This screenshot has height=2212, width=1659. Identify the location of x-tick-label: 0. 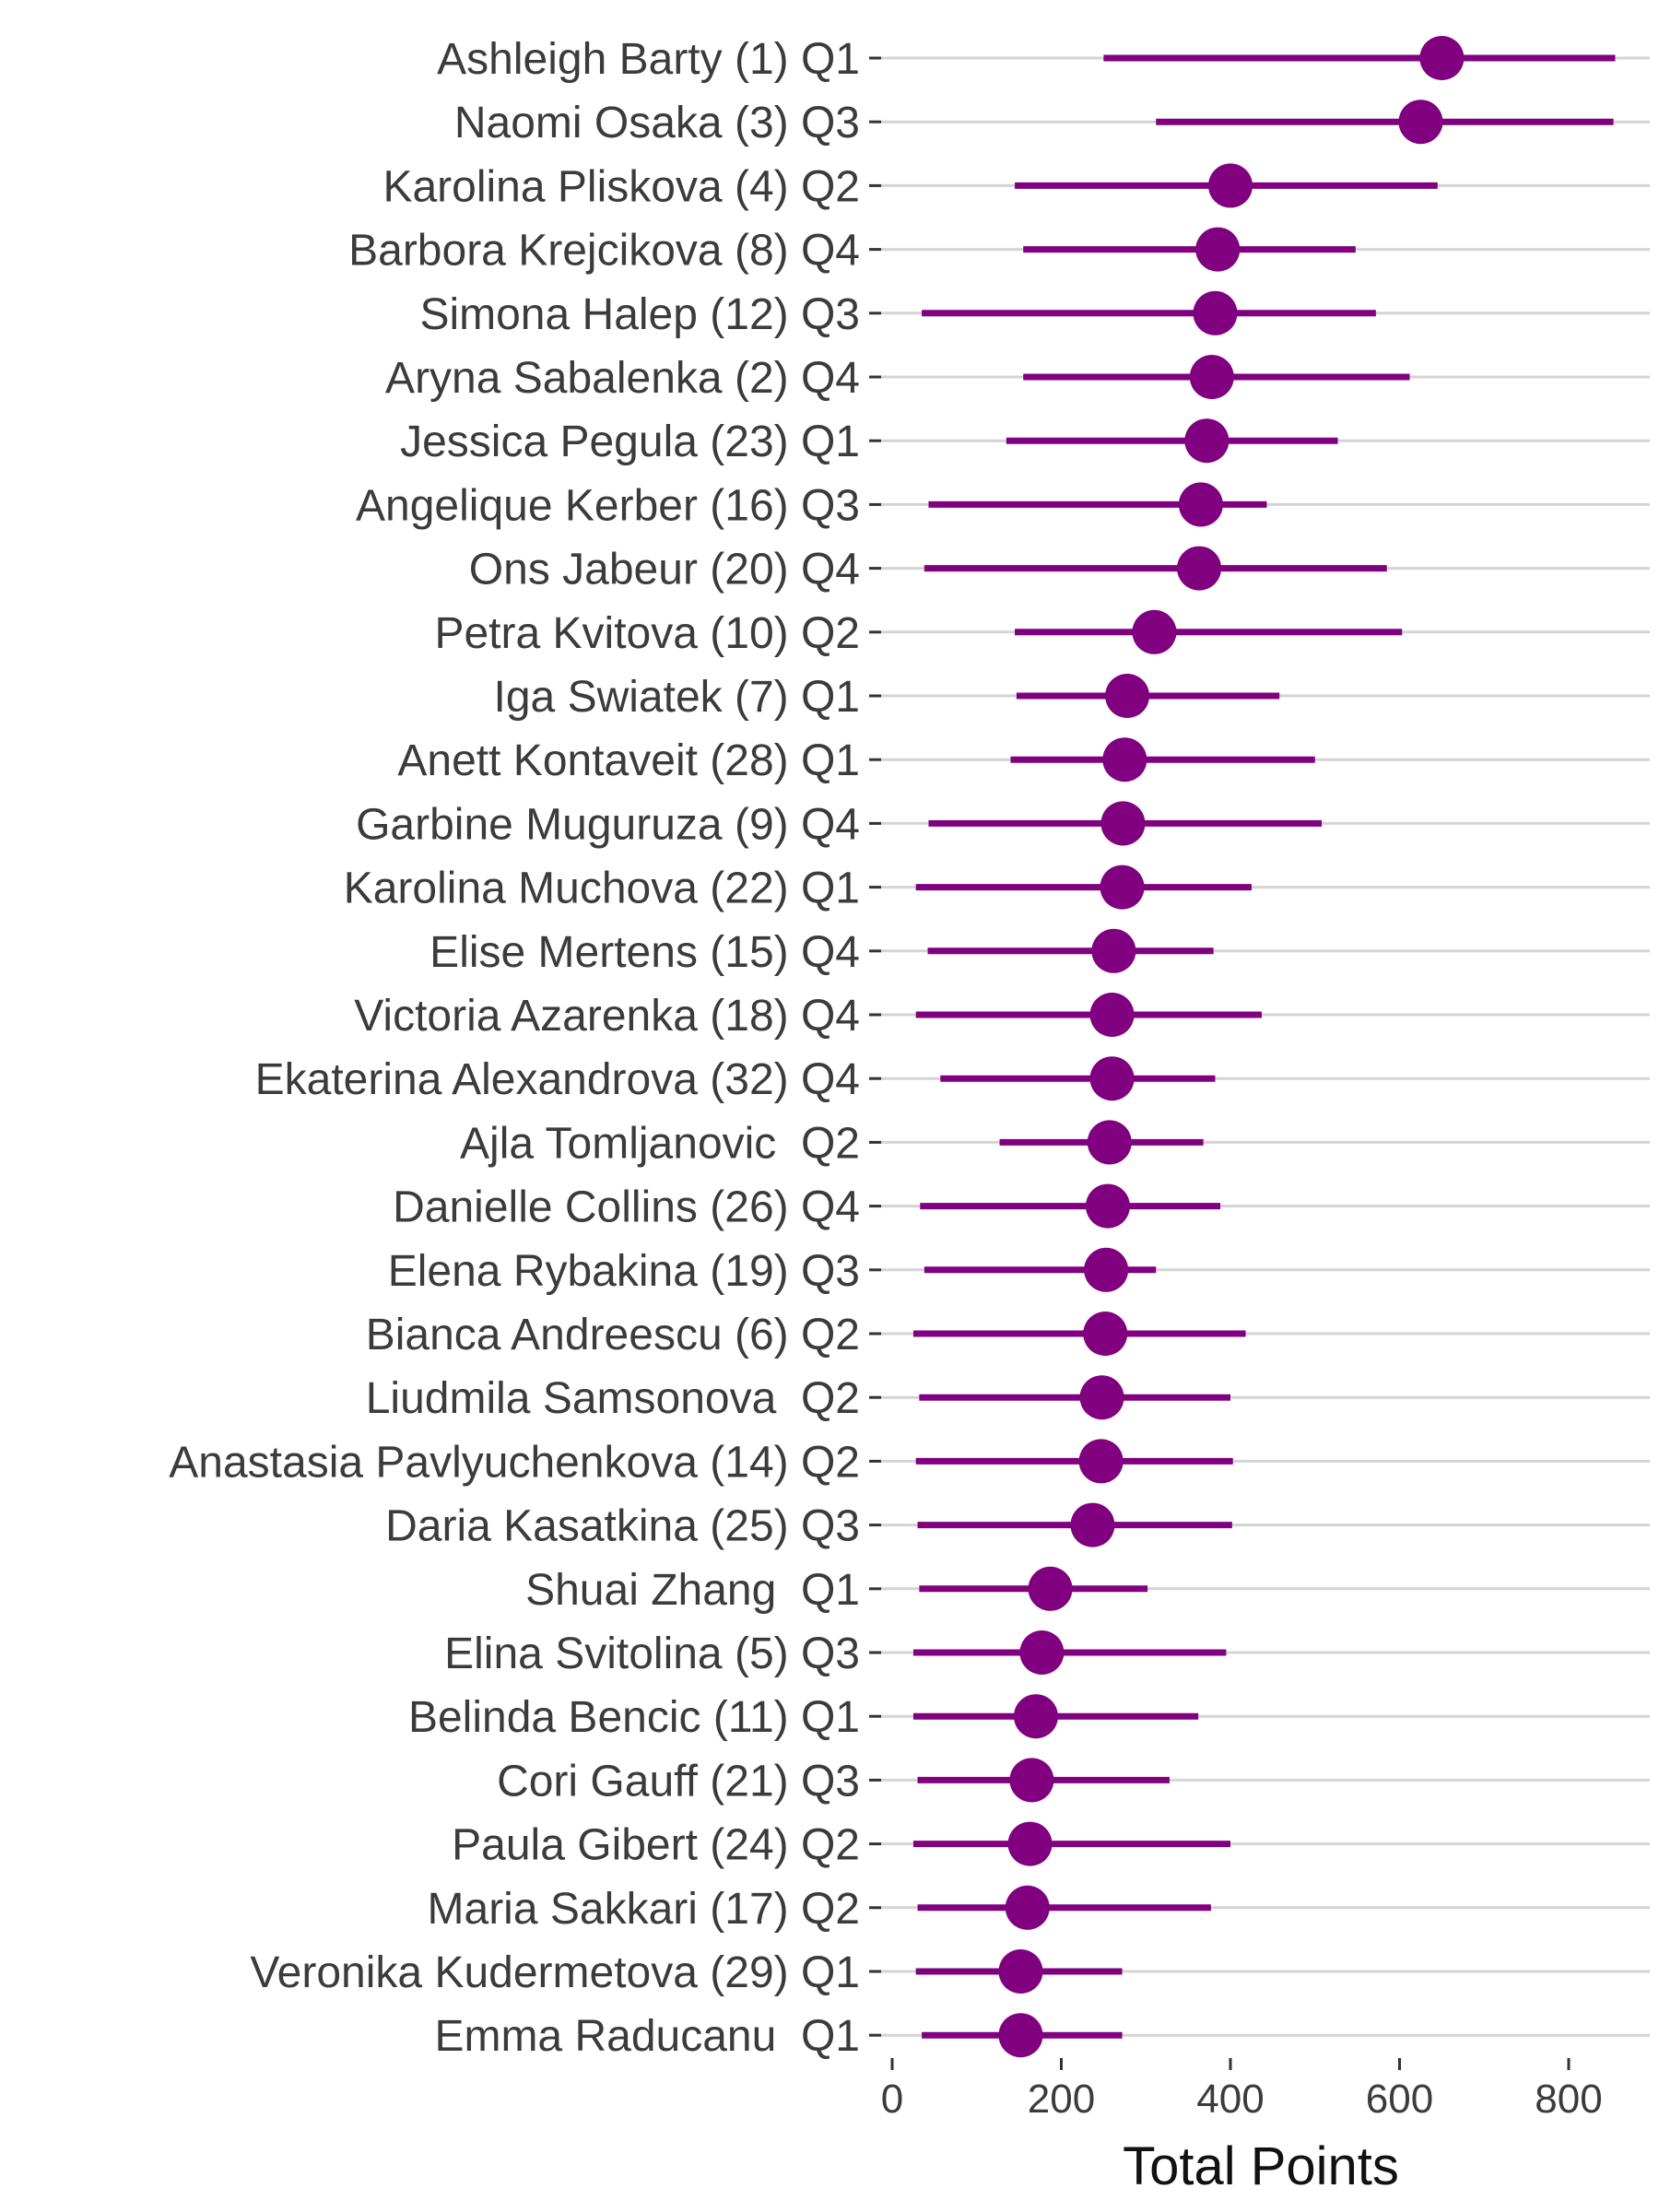
(892, 2099).